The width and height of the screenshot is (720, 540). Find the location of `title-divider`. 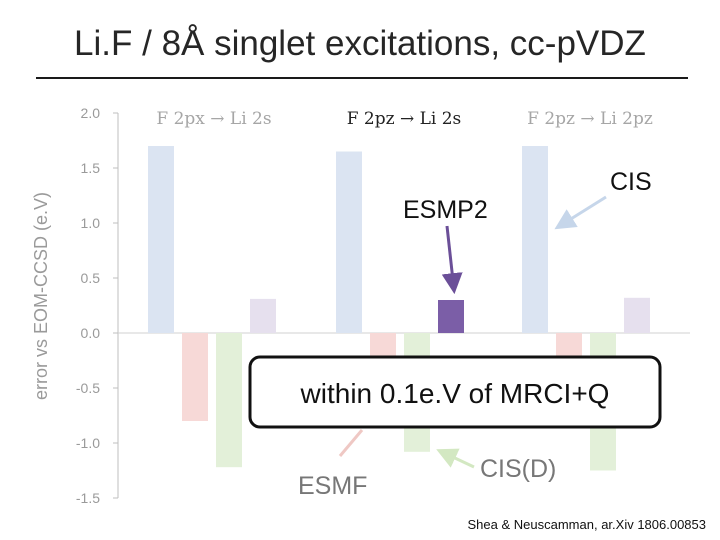

title-divider is located at coordinates (362, 78).